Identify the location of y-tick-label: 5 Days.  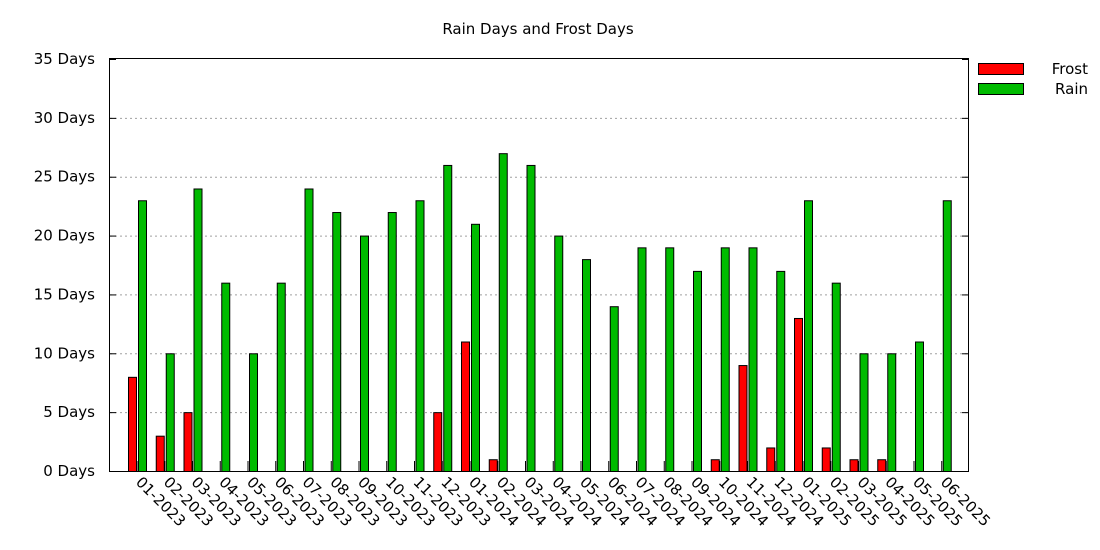
(69, 412).